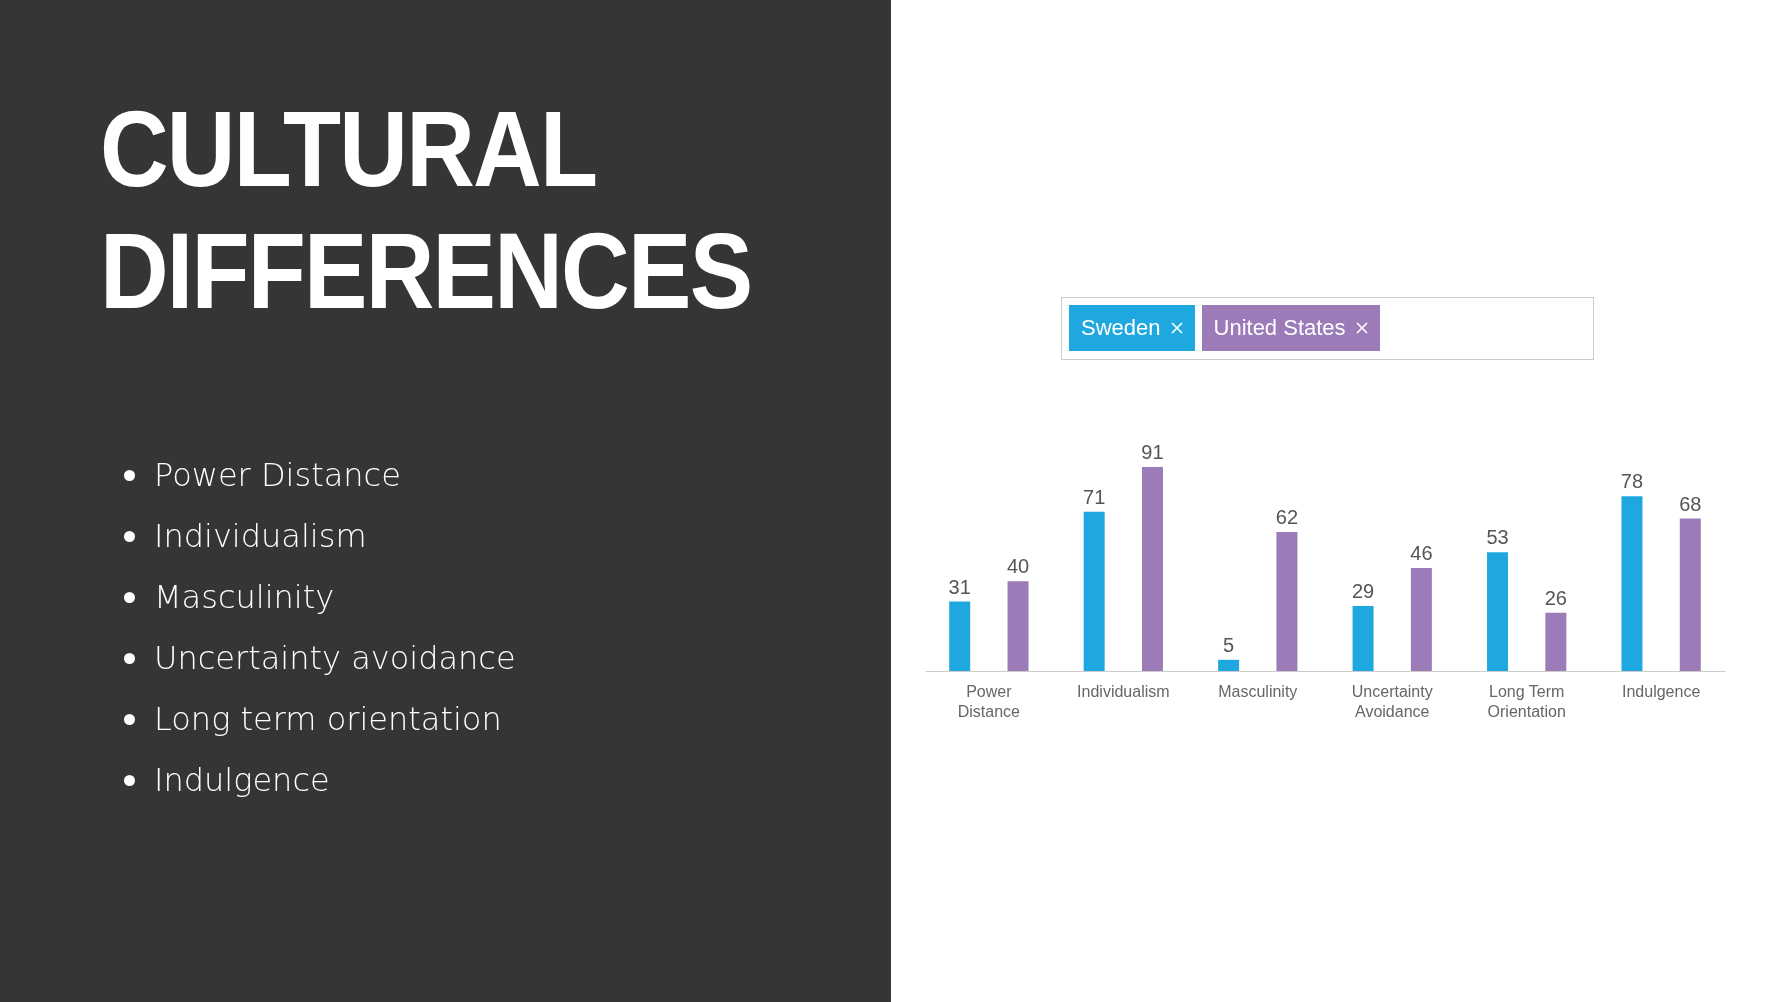 The width and height of the screenshot is (1781, 1002). I want to click on x-tick-label: Indulgence, so click(1661, 691).